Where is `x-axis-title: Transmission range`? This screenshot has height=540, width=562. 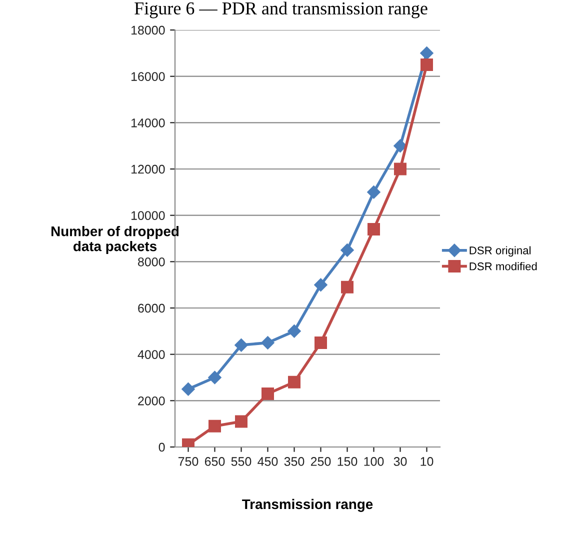 x-axis-title: Transmission range is located at coordinates (307, 505).